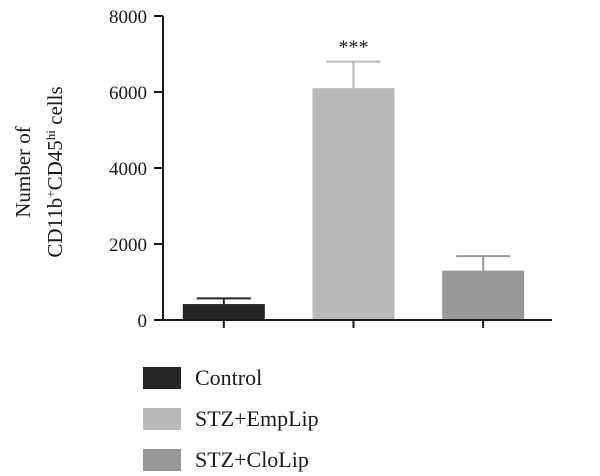 The width and height of the screenshot is (600, 476). Describe the element at coordinates (228, 377) in the screenshot. I see `legend-label: Control` at that location.